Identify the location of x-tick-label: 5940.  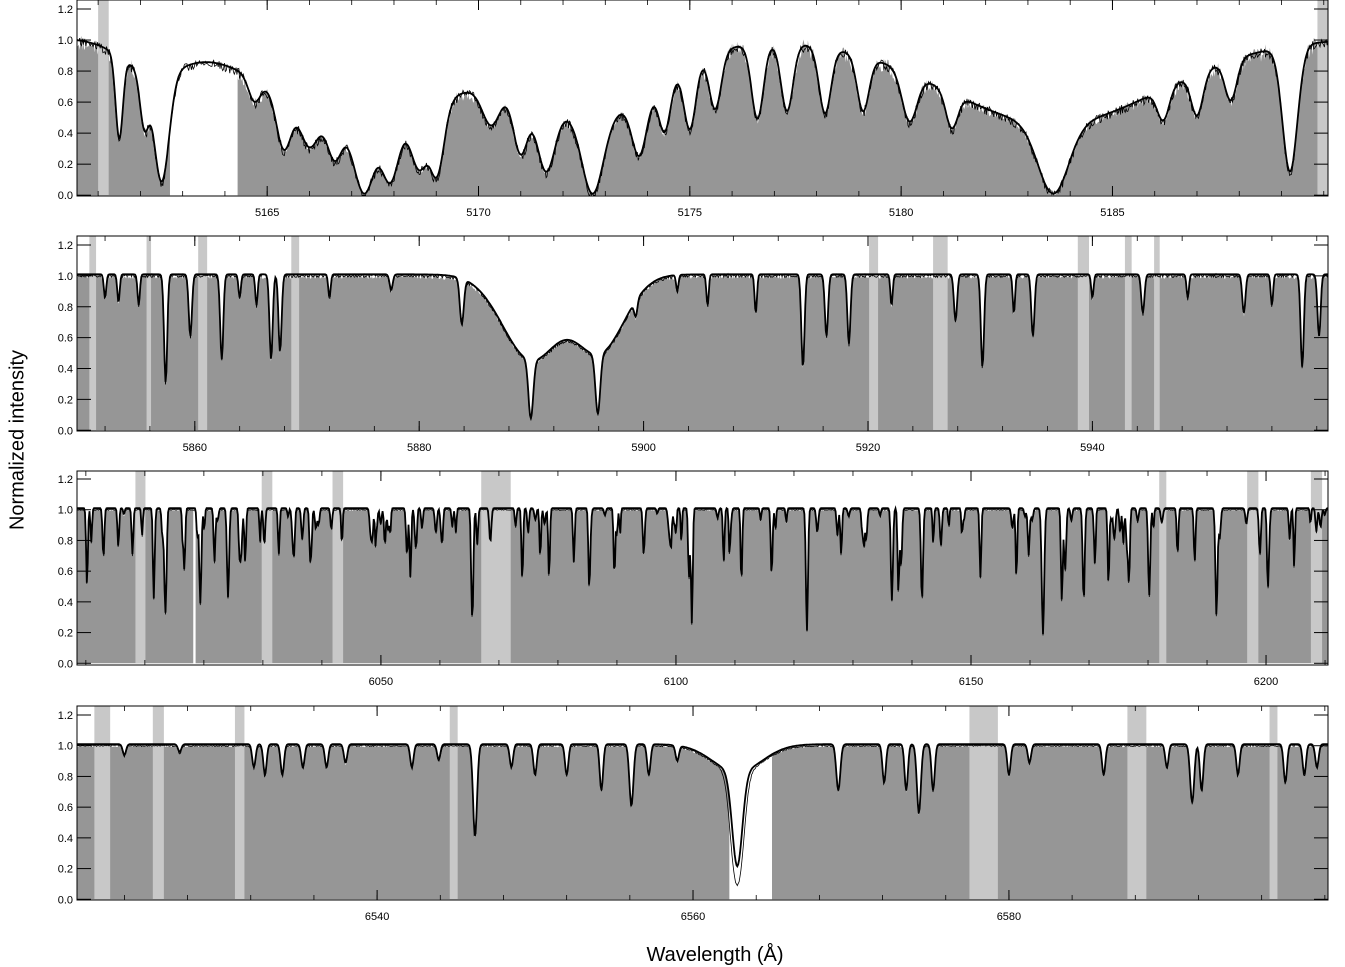
(1092, 448).